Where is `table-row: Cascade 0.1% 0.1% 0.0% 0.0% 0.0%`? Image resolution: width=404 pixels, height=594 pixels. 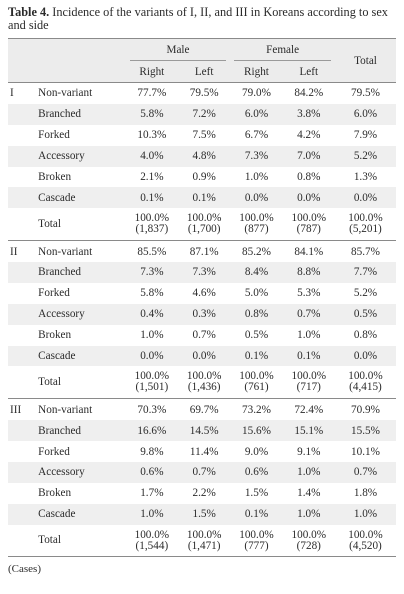 table-row: Cascade 0.1% 0.1% 0.0% 0.0% 0.0% is located at coordinates (202, 198).